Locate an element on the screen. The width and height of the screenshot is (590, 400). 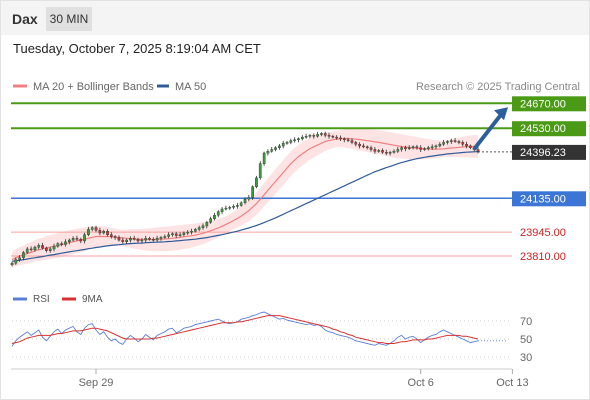
support-level-label: 24135.00 is located at coordinates (543, 199).